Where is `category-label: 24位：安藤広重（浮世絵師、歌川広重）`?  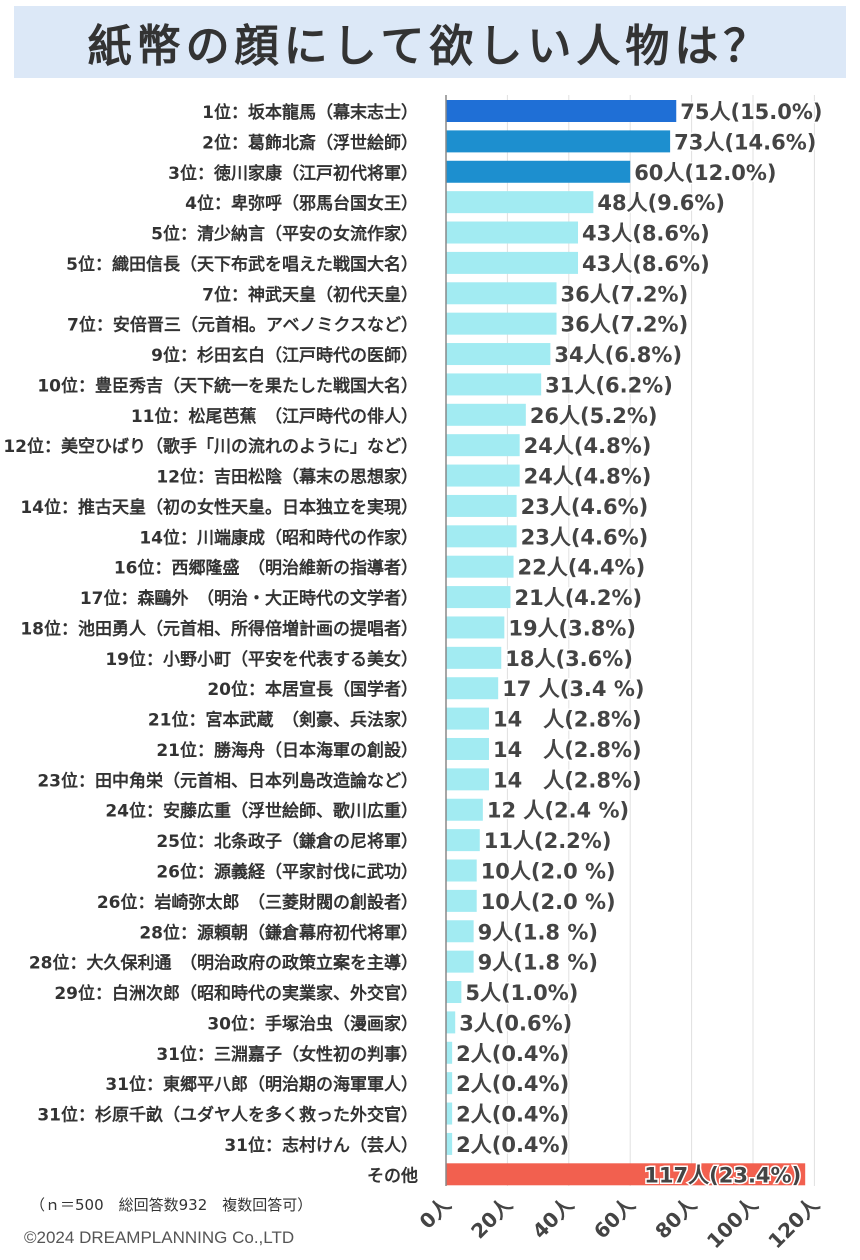 category-label: 24位：安藤広重（浮世絵師、歌川広重） is located at coordinates (261, 811).